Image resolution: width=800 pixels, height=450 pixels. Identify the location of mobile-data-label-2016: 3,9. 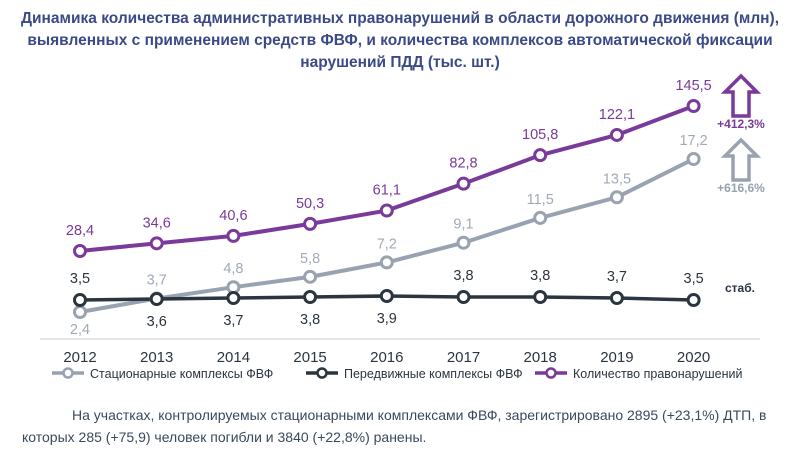
(387, 319).